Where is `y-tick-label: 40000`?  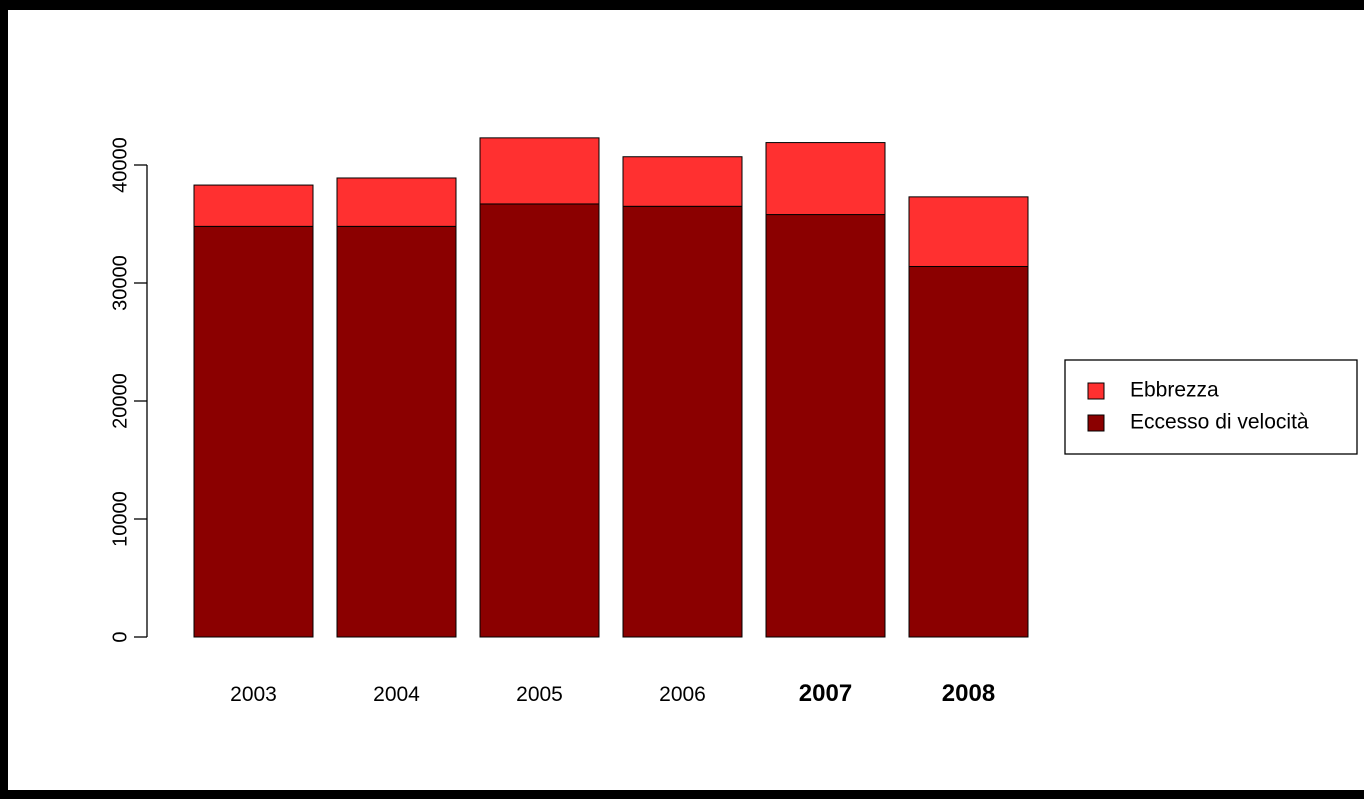
y-tick-label: 40000 is located at coordinates (120, 165).